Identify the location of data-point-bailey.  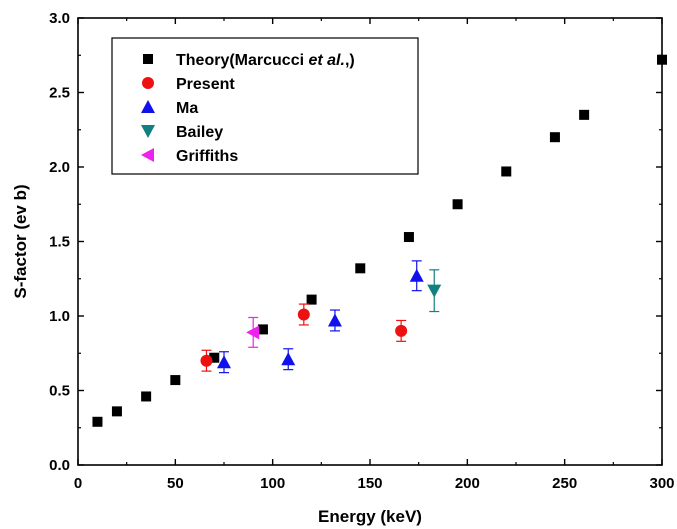
(434, 291).